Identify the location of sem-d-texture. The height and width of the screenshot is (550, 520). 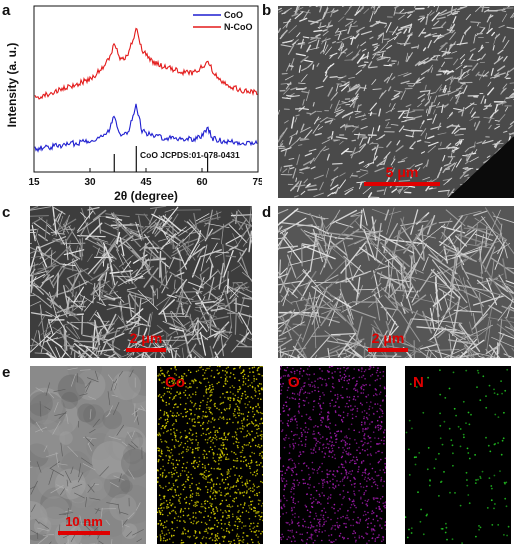
(396, 282).